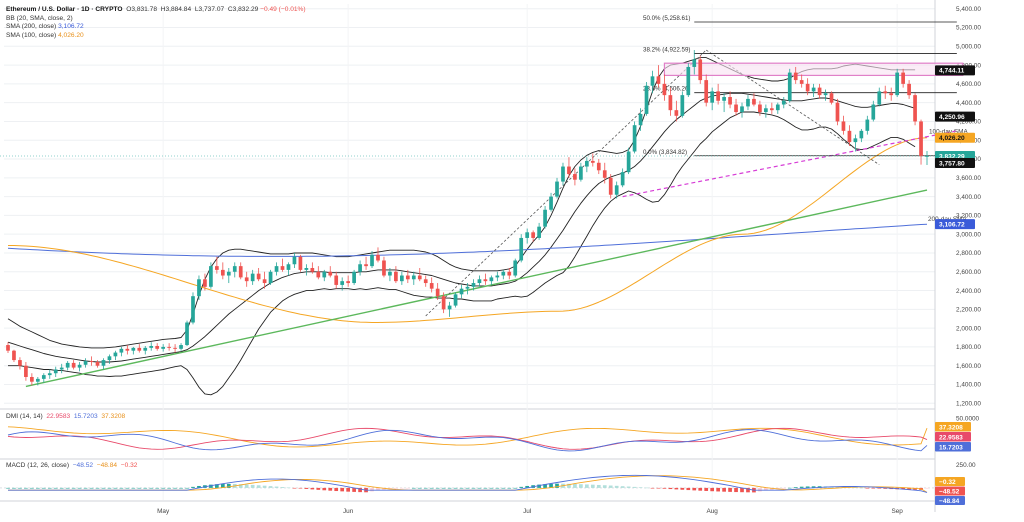 Image resolution: width=1024 pixels, height=522 pixels. Describe the element at coordinates (968, 103) in the screenshot. I see `price-tick-label: 4,400.00` at that location.